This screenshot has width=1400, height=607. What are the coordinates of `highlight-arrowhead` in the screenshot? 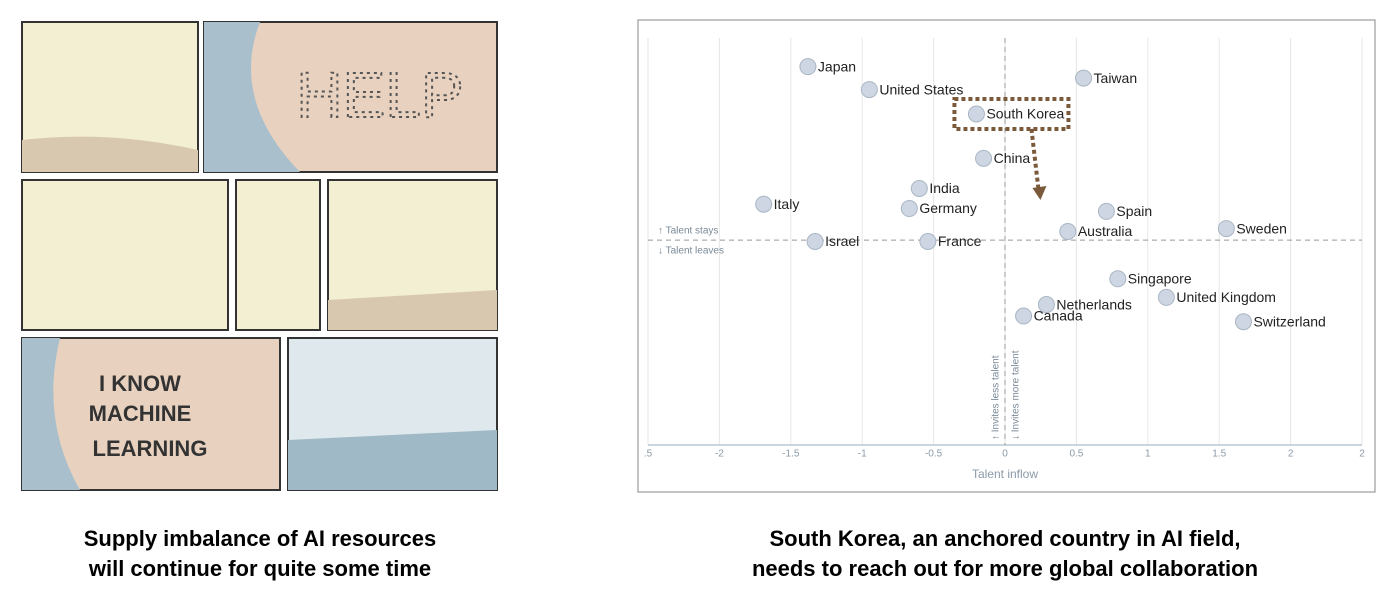 It's located at (1039, 192).